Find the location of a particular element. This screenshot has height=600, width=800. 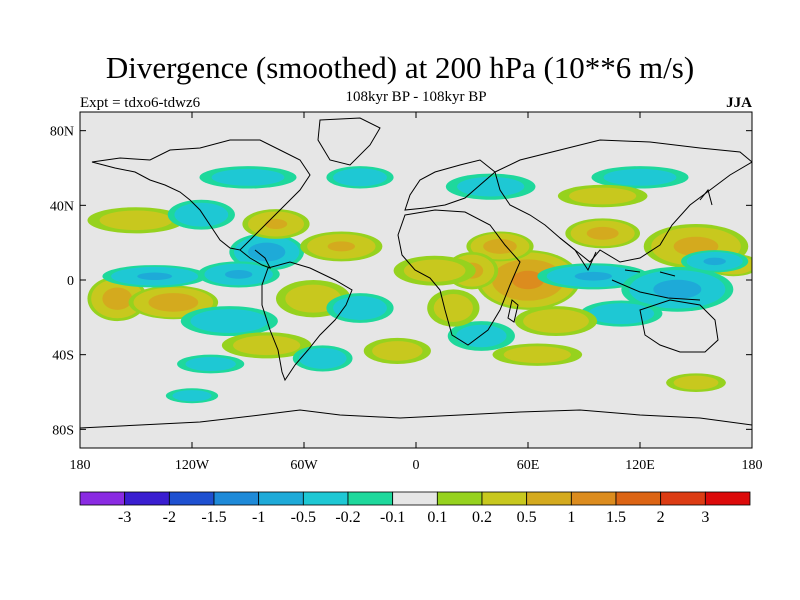

colorbar-label: -1.5 is located at coordinates (213, 517).